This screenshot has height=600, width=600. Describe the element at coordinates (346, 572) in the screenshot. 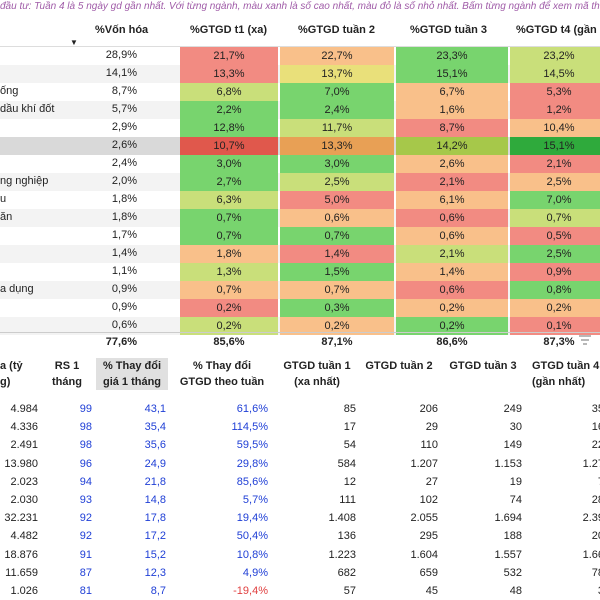

I see `cell-t1: 682` at that location.